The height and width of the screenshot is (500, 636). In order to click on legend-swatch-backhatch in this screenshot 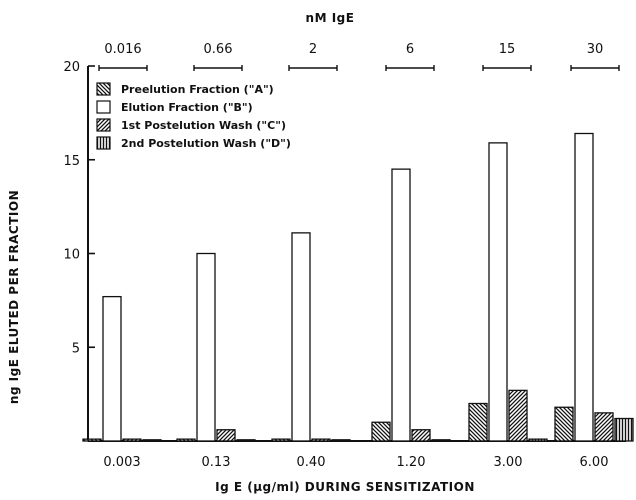, I will do `click(103, 89)`.